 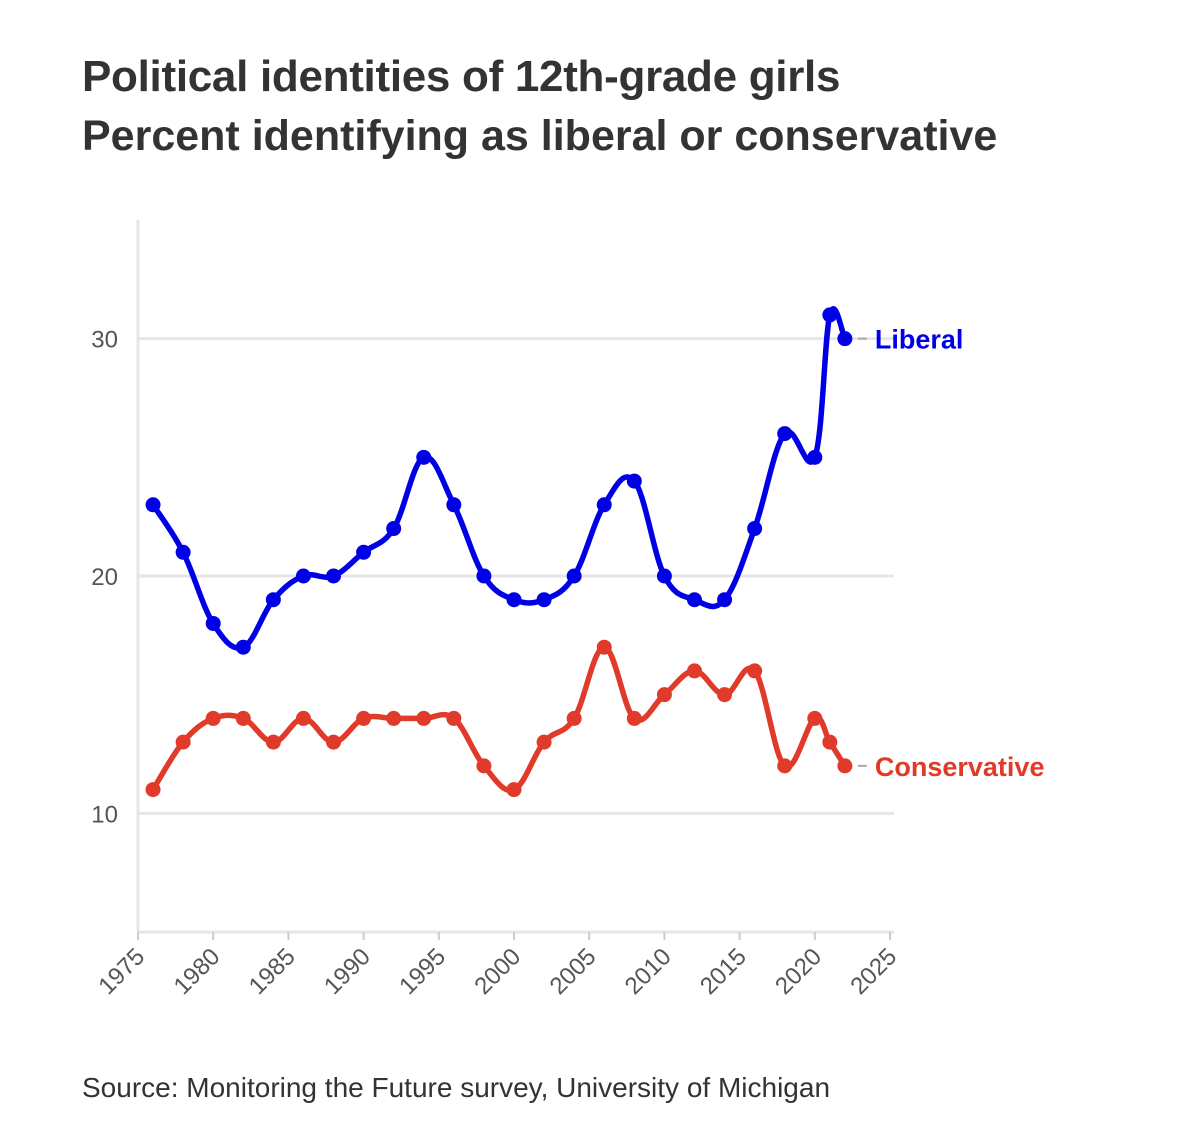 What do you see at coordinates (153, 790) in the screenshot?
I see `data-point-conservative-1976` at bounding box center [153, 790].